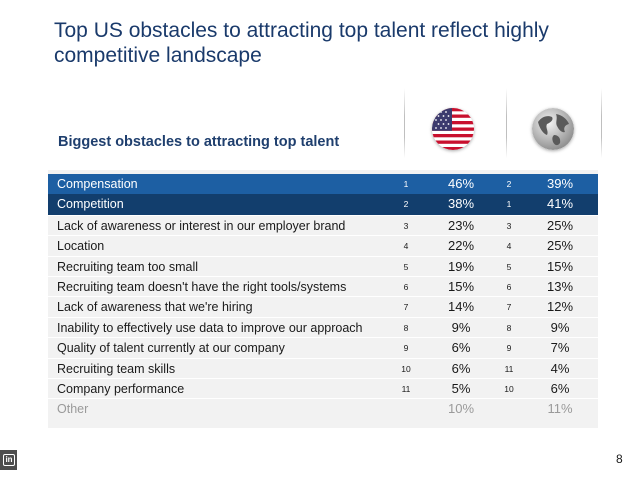 This screenshot has width=638, height=479. I want to click on us-rank, so click(406, 409).